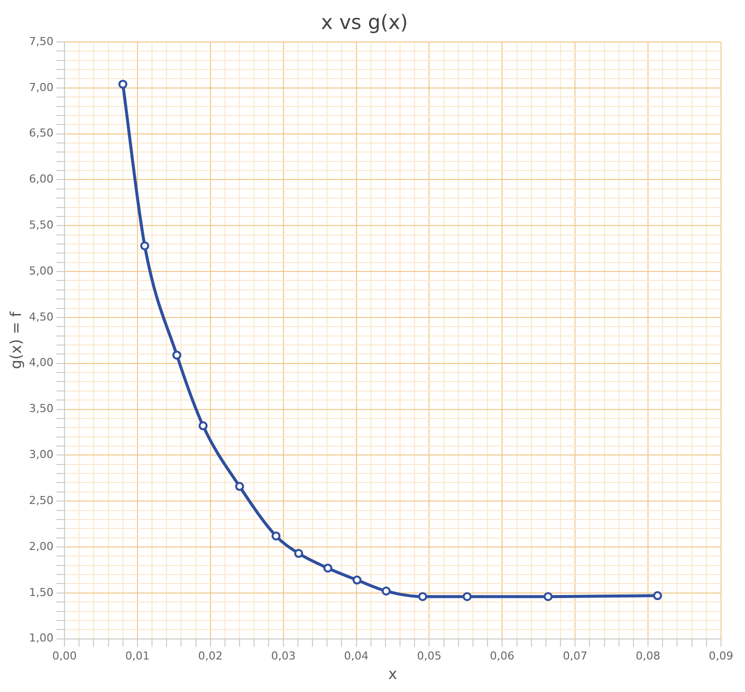  What do you see at coordinates (41, 455) in the screenshot?
I see `y-tick-label: 3,00` at bounding box center [41, 455].